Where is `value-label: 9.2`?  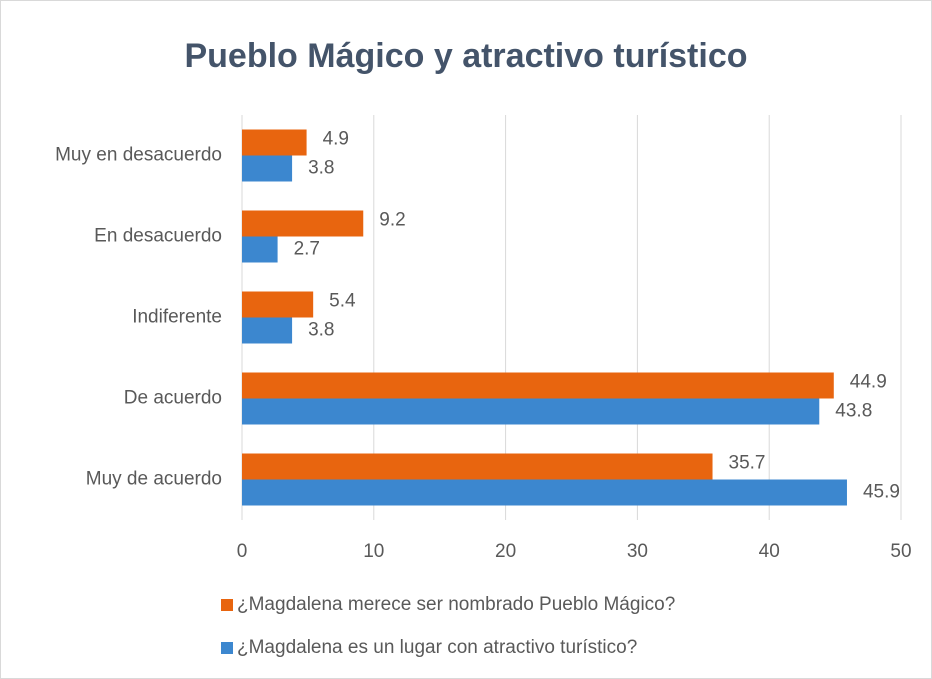
value-label: 9.2 is located at coordinates (392, 220).